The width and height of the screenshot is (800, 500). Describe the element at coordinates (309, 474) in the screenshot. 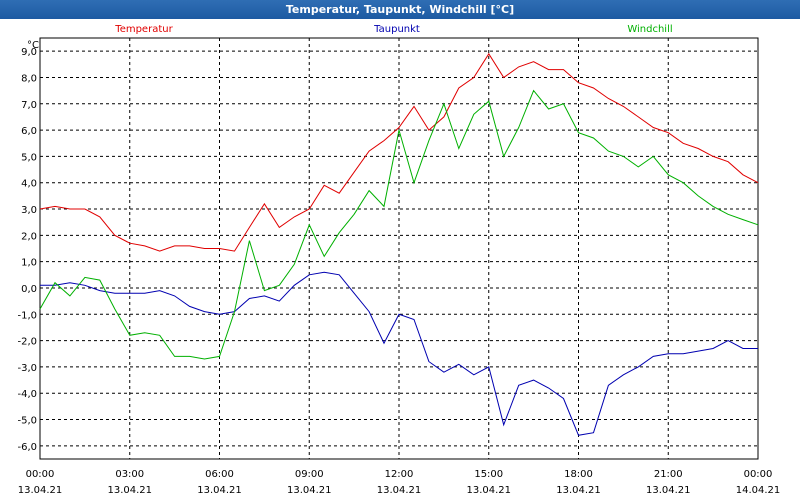

I see `x-tick-time: 09:00` at that location.